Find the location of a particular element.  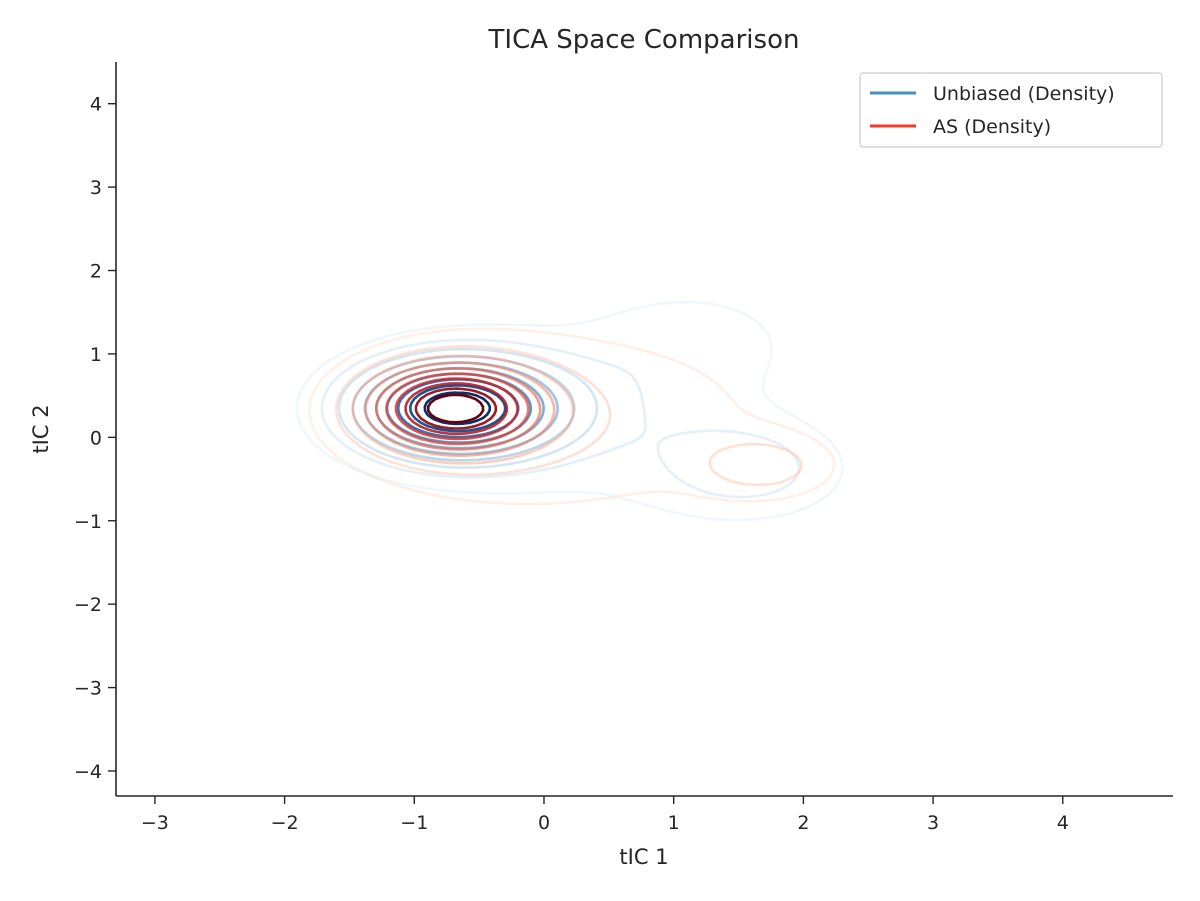

y-ticks: −4 −3 −2 −1 0 1 2 3 4 is located at coordinates (95, 438).